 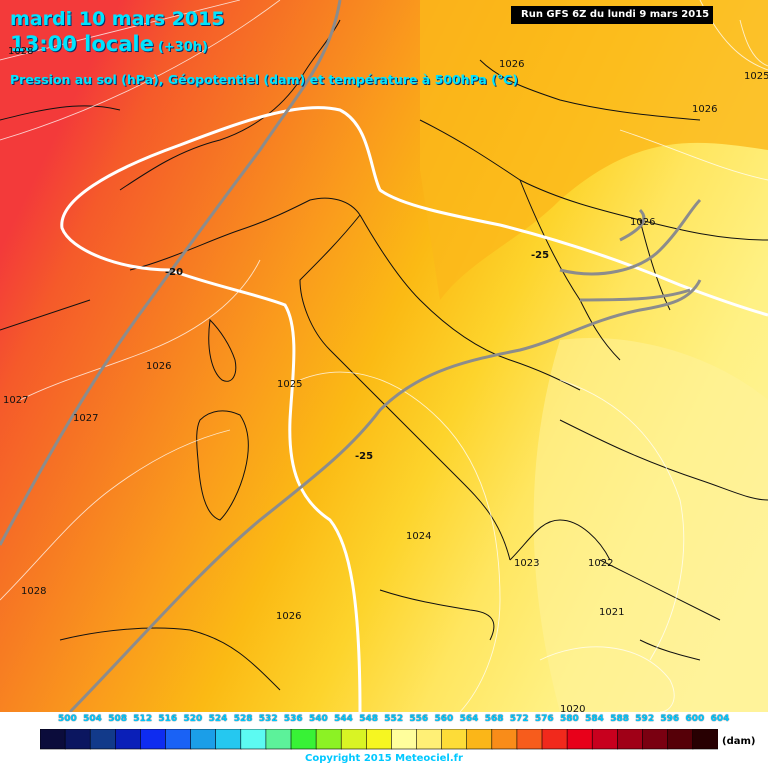 What do you see at coordinates (168, 719) in the screenshot?
I see `scale-value: 516` at bounding box center [168, 719].